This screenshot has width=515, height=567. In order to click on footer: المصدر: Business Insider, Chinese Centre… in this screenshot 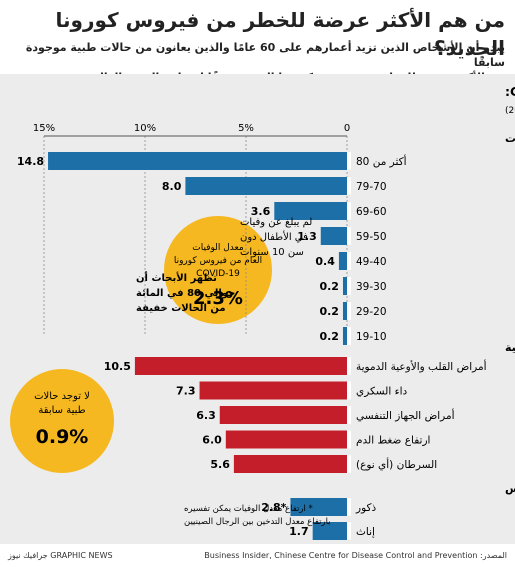, I will do `click(257, 556)`.